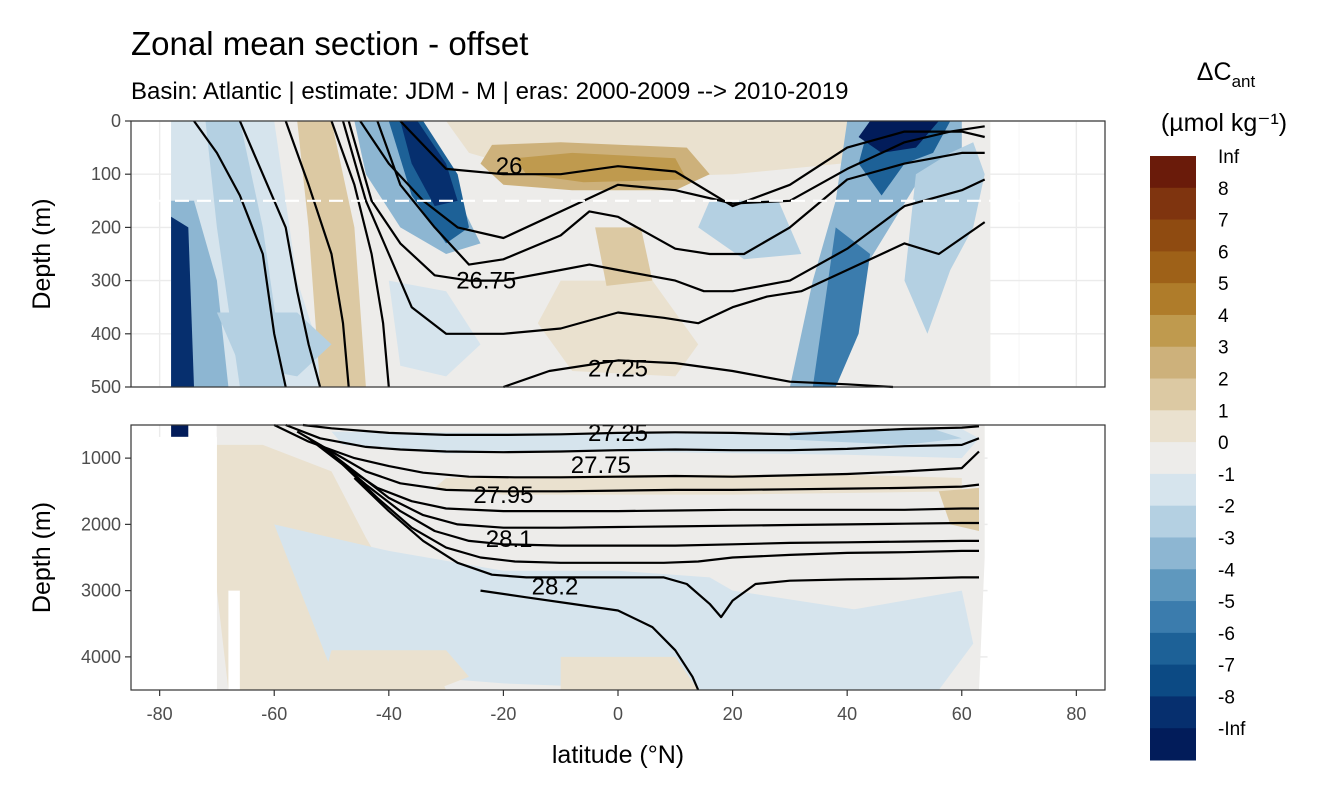 The height and width of the screenshot is (806, 1344). Describe the element at coordinates (101, 458) in the screenshot. I see `y-tick-label: 1000` at that location.